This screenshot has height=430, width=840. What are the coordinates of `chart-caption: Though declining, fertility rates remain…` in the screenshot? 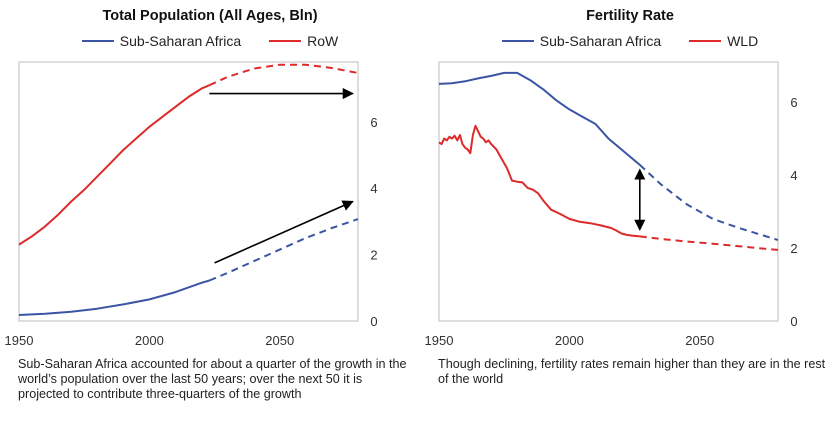 It's located at (632, 371).